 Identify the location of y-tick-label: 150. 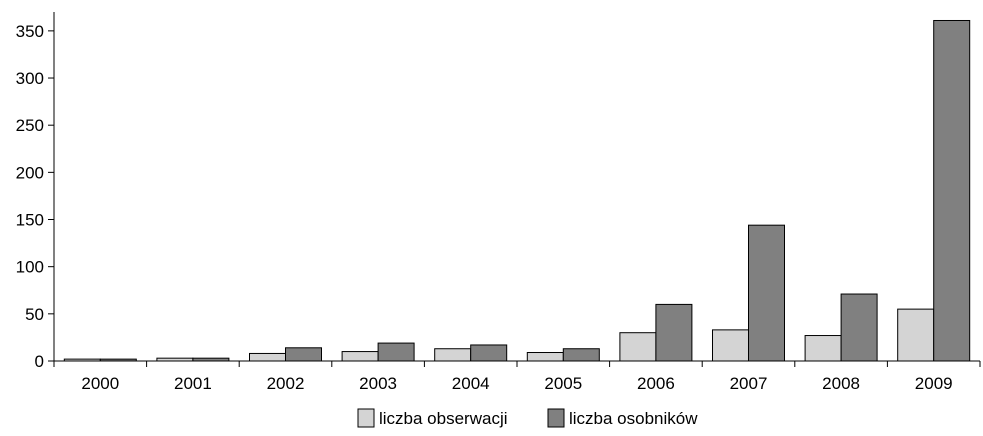
(30, 220).